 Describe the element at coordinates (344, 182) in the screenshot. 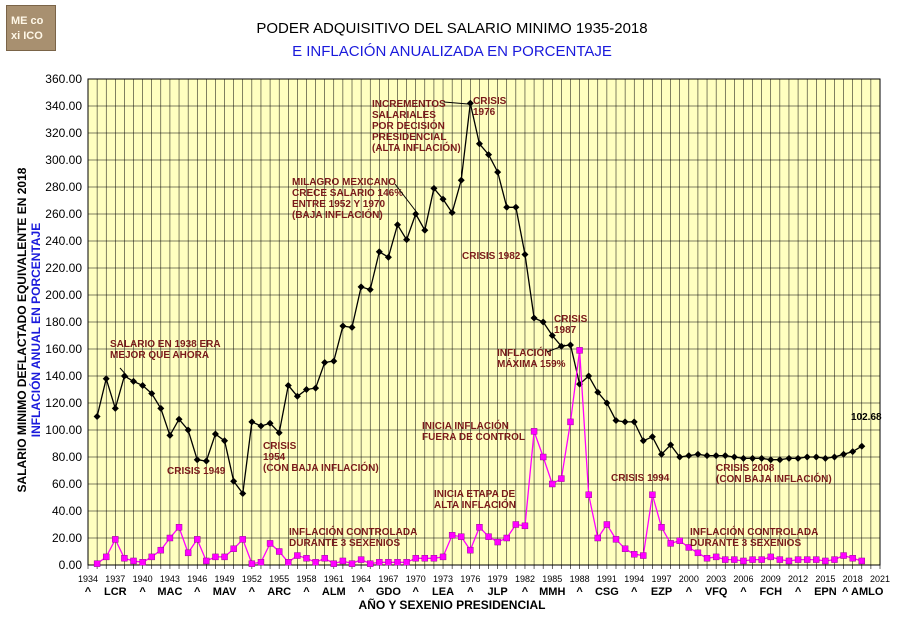

I see `annotation-text: MILAGRO MEXICANO` at that location.